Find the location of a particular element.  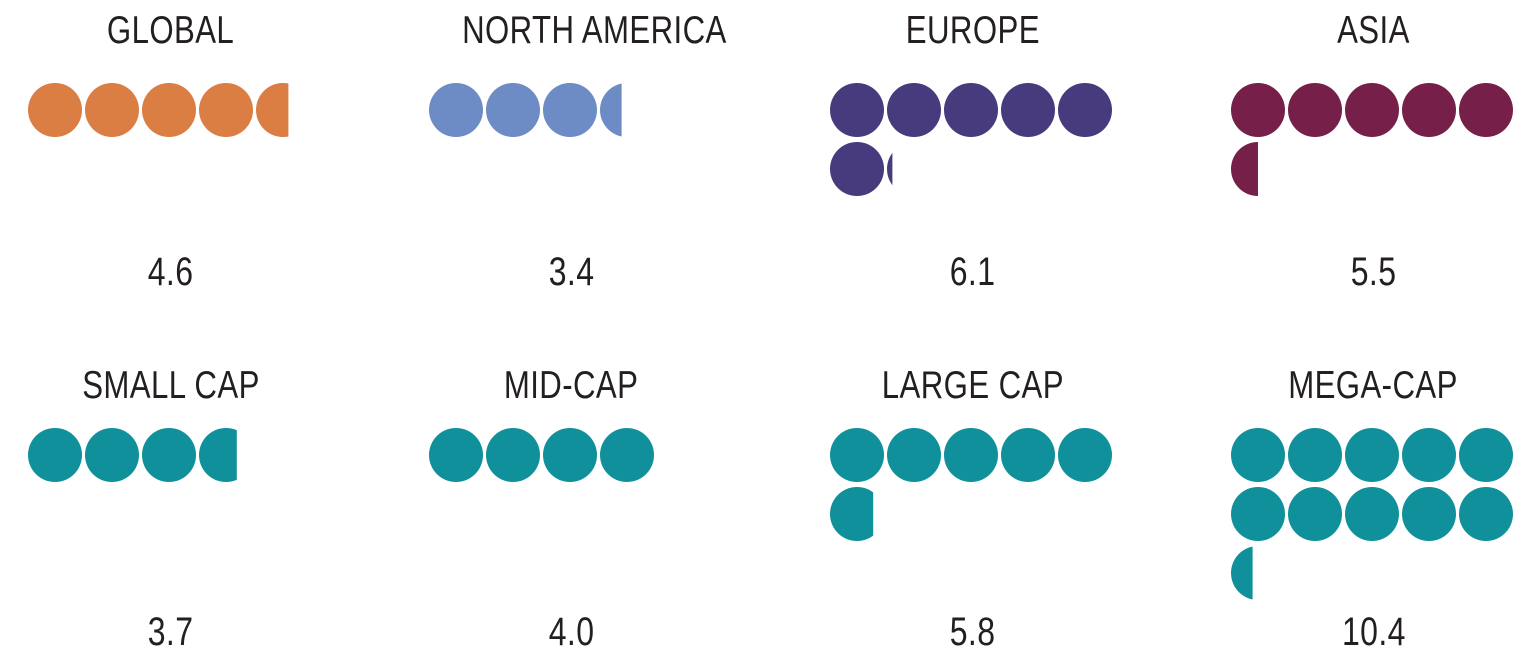

category-title-text: MID-CAP is located at coordinates (571, 385).